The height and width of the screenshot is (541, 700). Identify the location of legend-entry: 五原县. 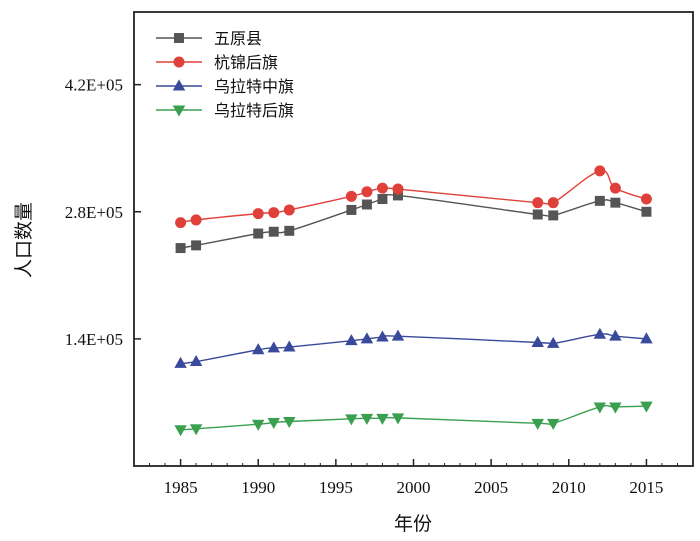
(209, 38).